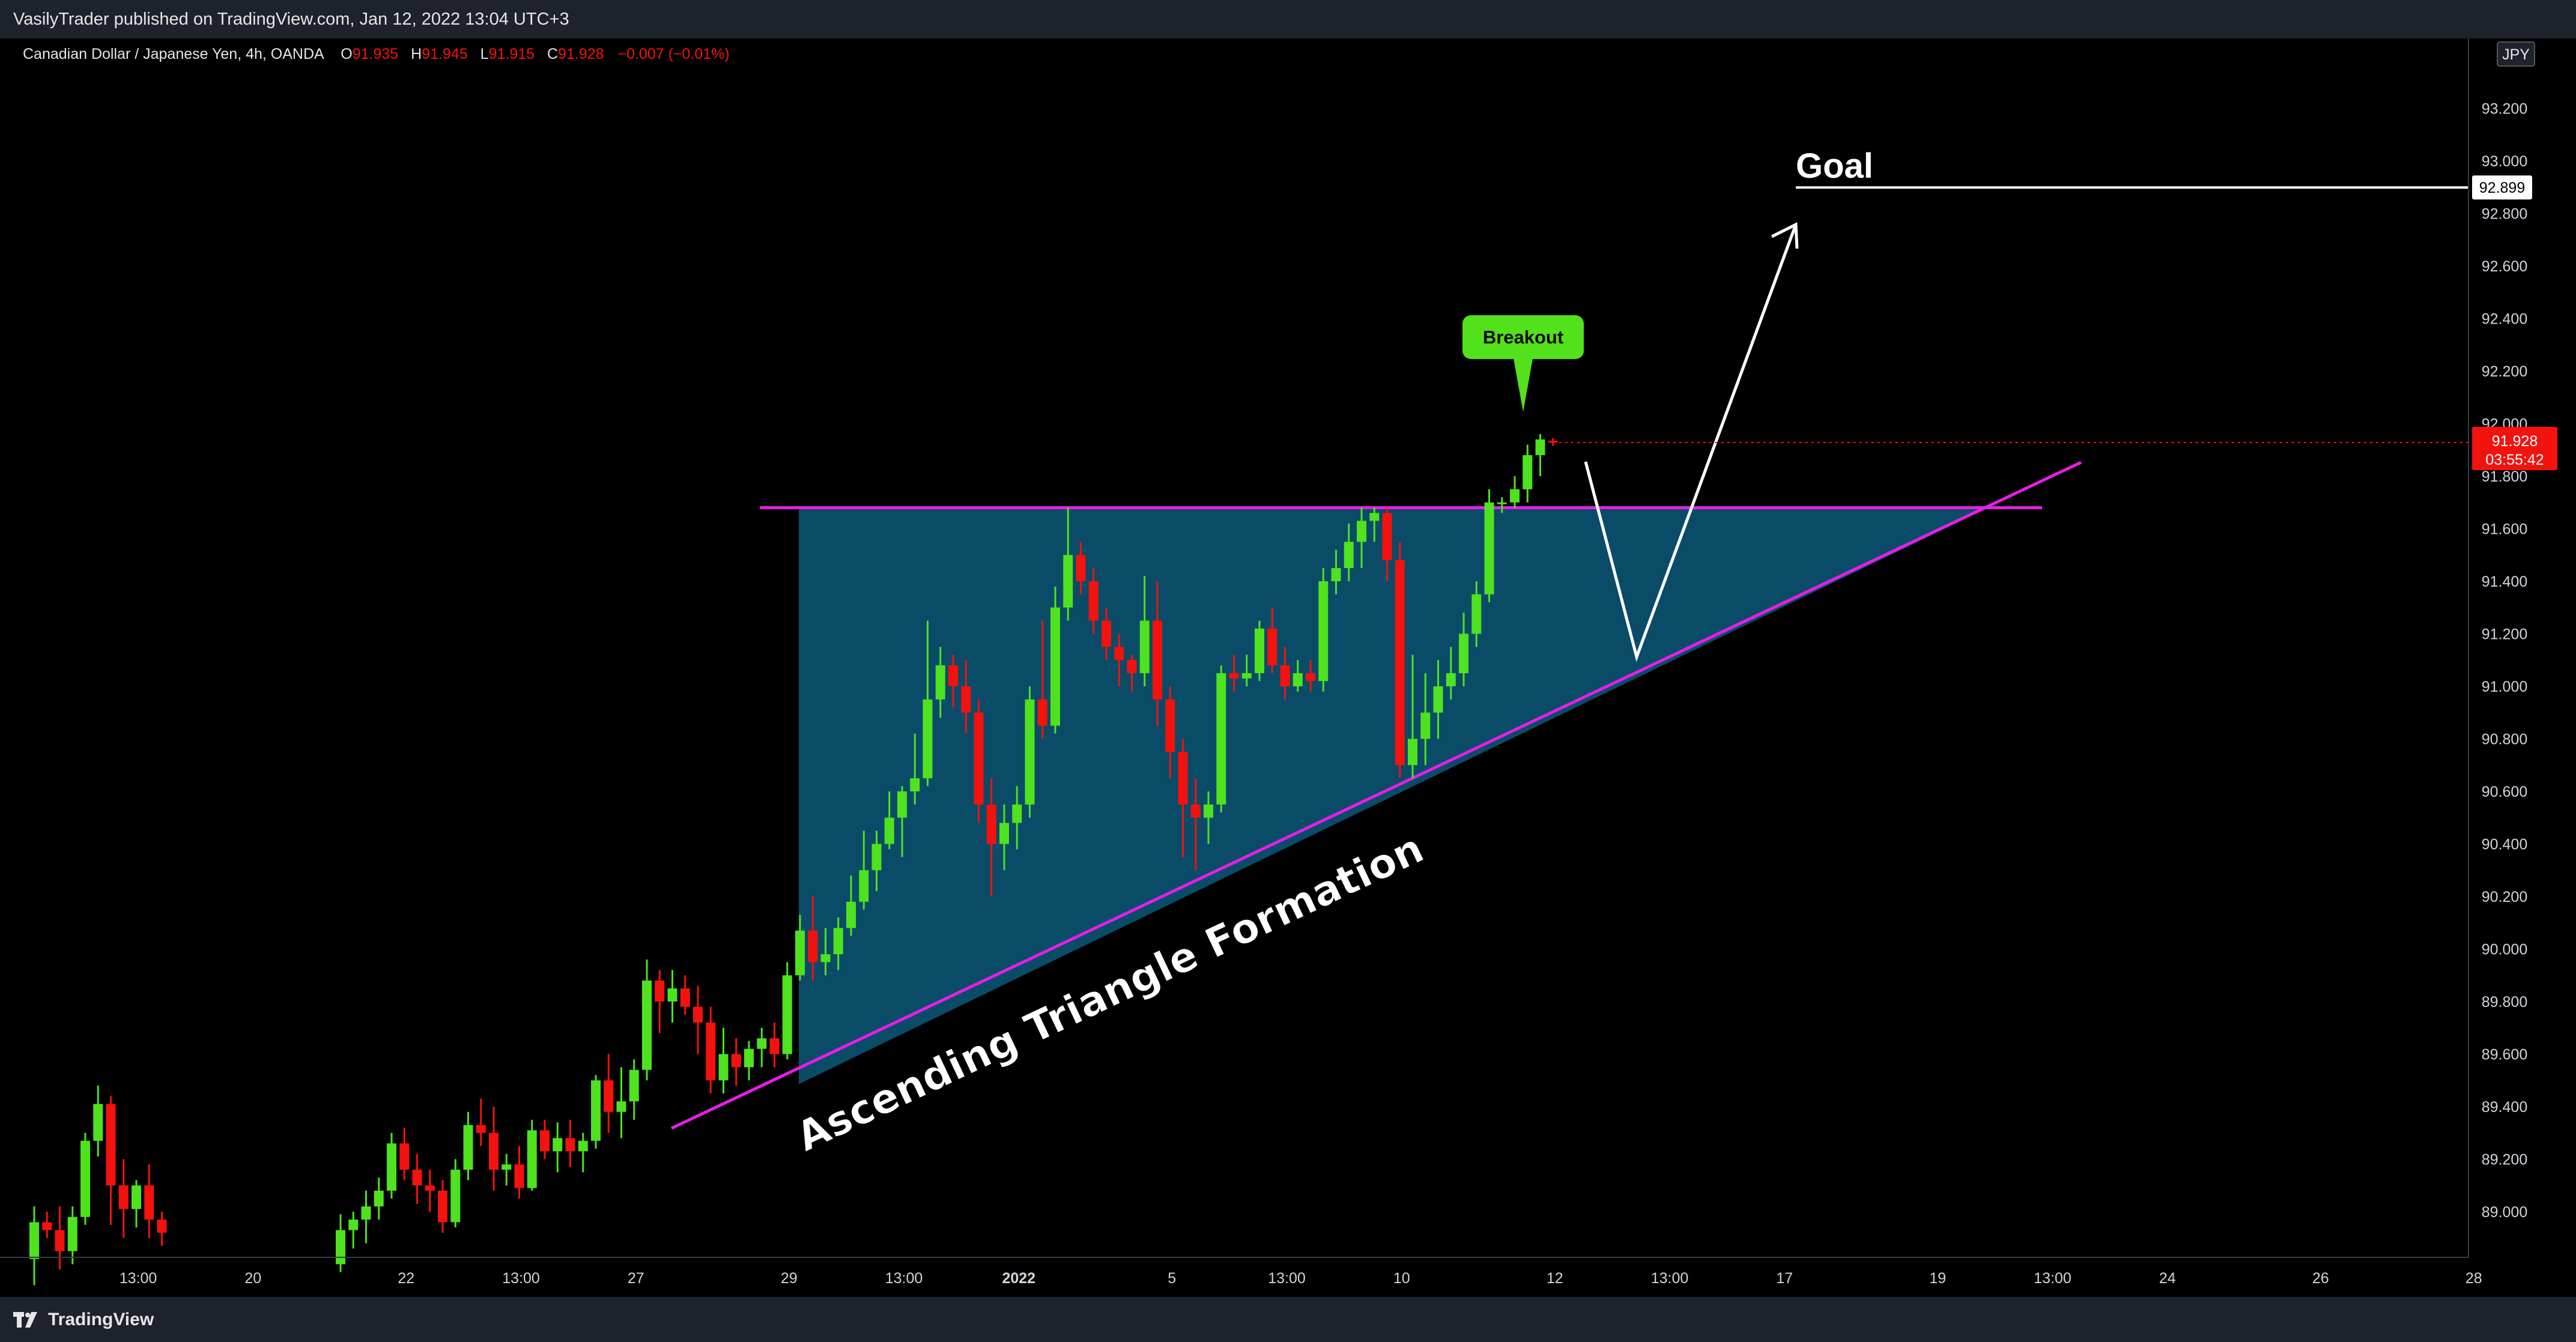  What do you see at coordinates (1401, 1278) in the screenshot?
I see `x-tick-label: 10` at bounding box center [1401, 1278].